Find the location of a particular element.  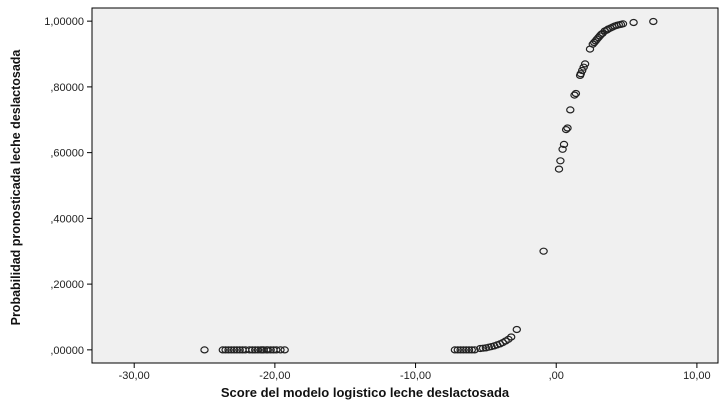

x-tick-label: -10,00 is located at coordinates (415, 376).